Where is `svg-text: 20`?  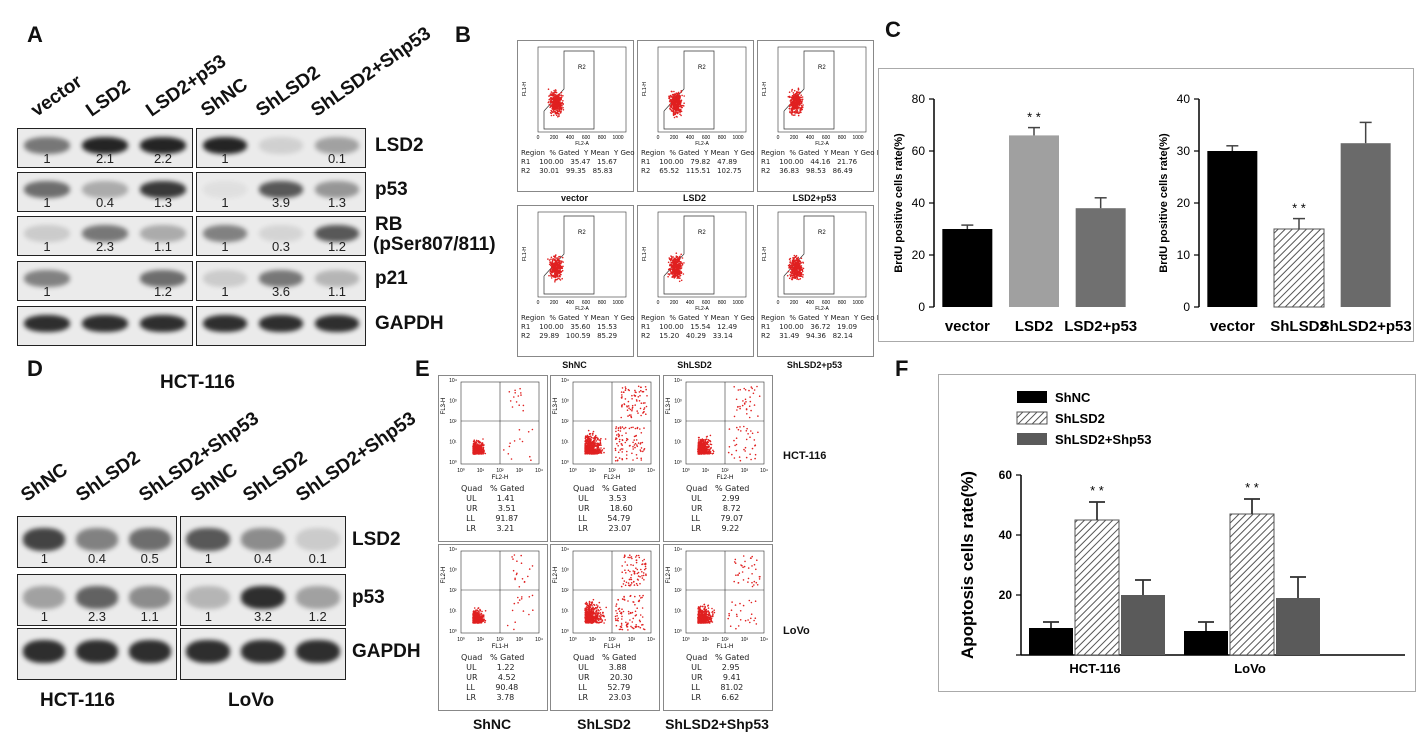 svg-text: 20 is located at coordinates (1184, 203).